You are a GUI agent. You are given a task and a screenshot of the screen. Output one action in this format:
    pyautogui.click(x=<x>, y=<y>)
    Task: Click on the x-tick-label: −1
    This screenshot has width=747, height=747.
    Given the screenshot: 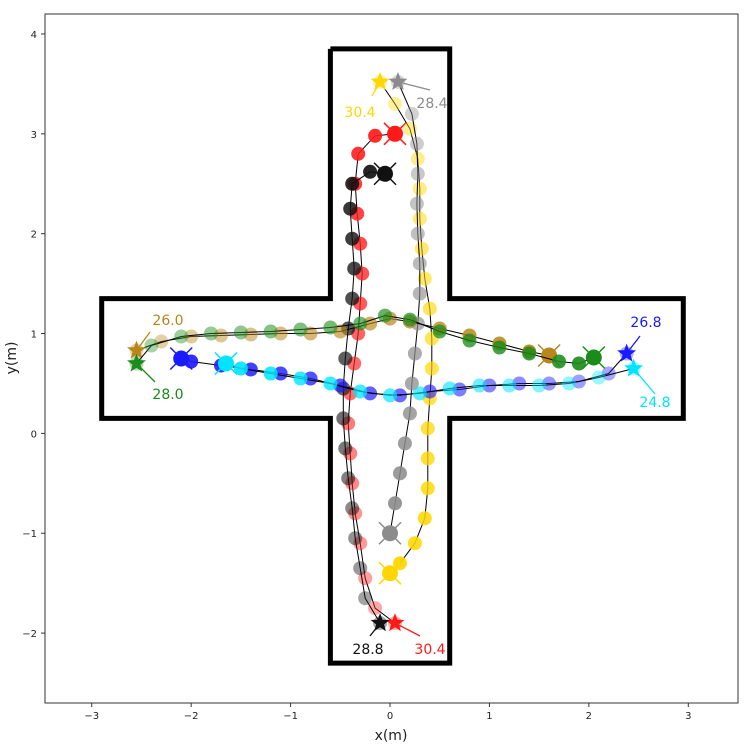 What is the action you would take?
    pyautogui.click(x=290, y=716)
    